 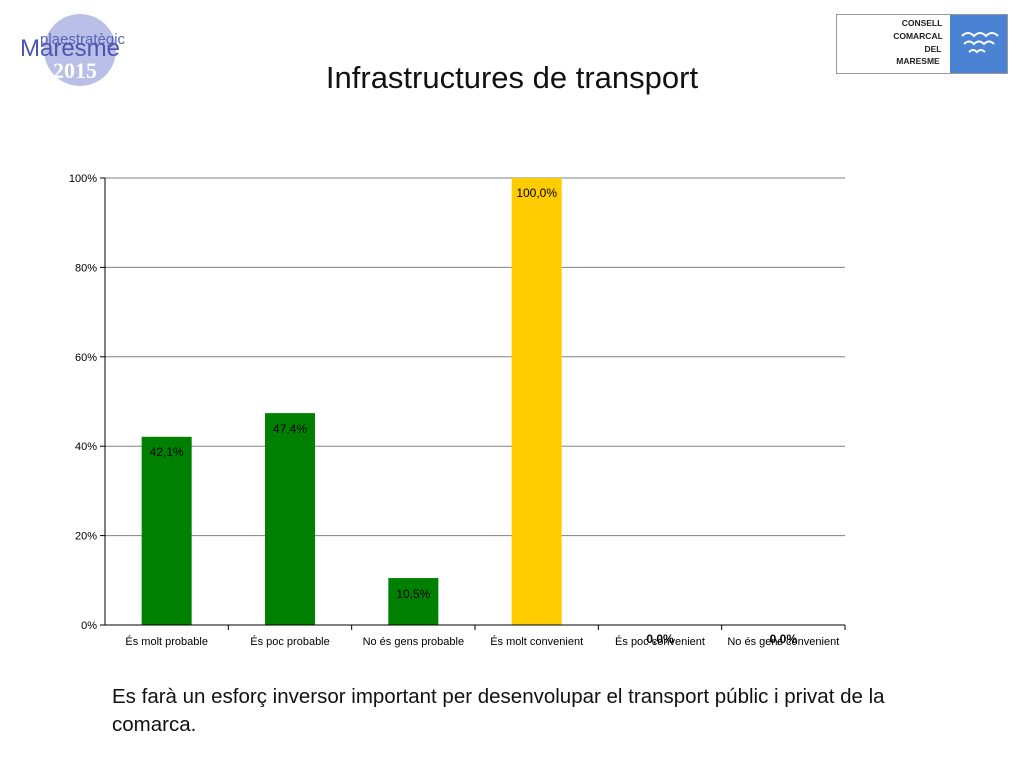 What do you see at coordinates (86, 537) in the screenshot?
I see `y-tick-label: 20%` at bounding box center [86, 537].